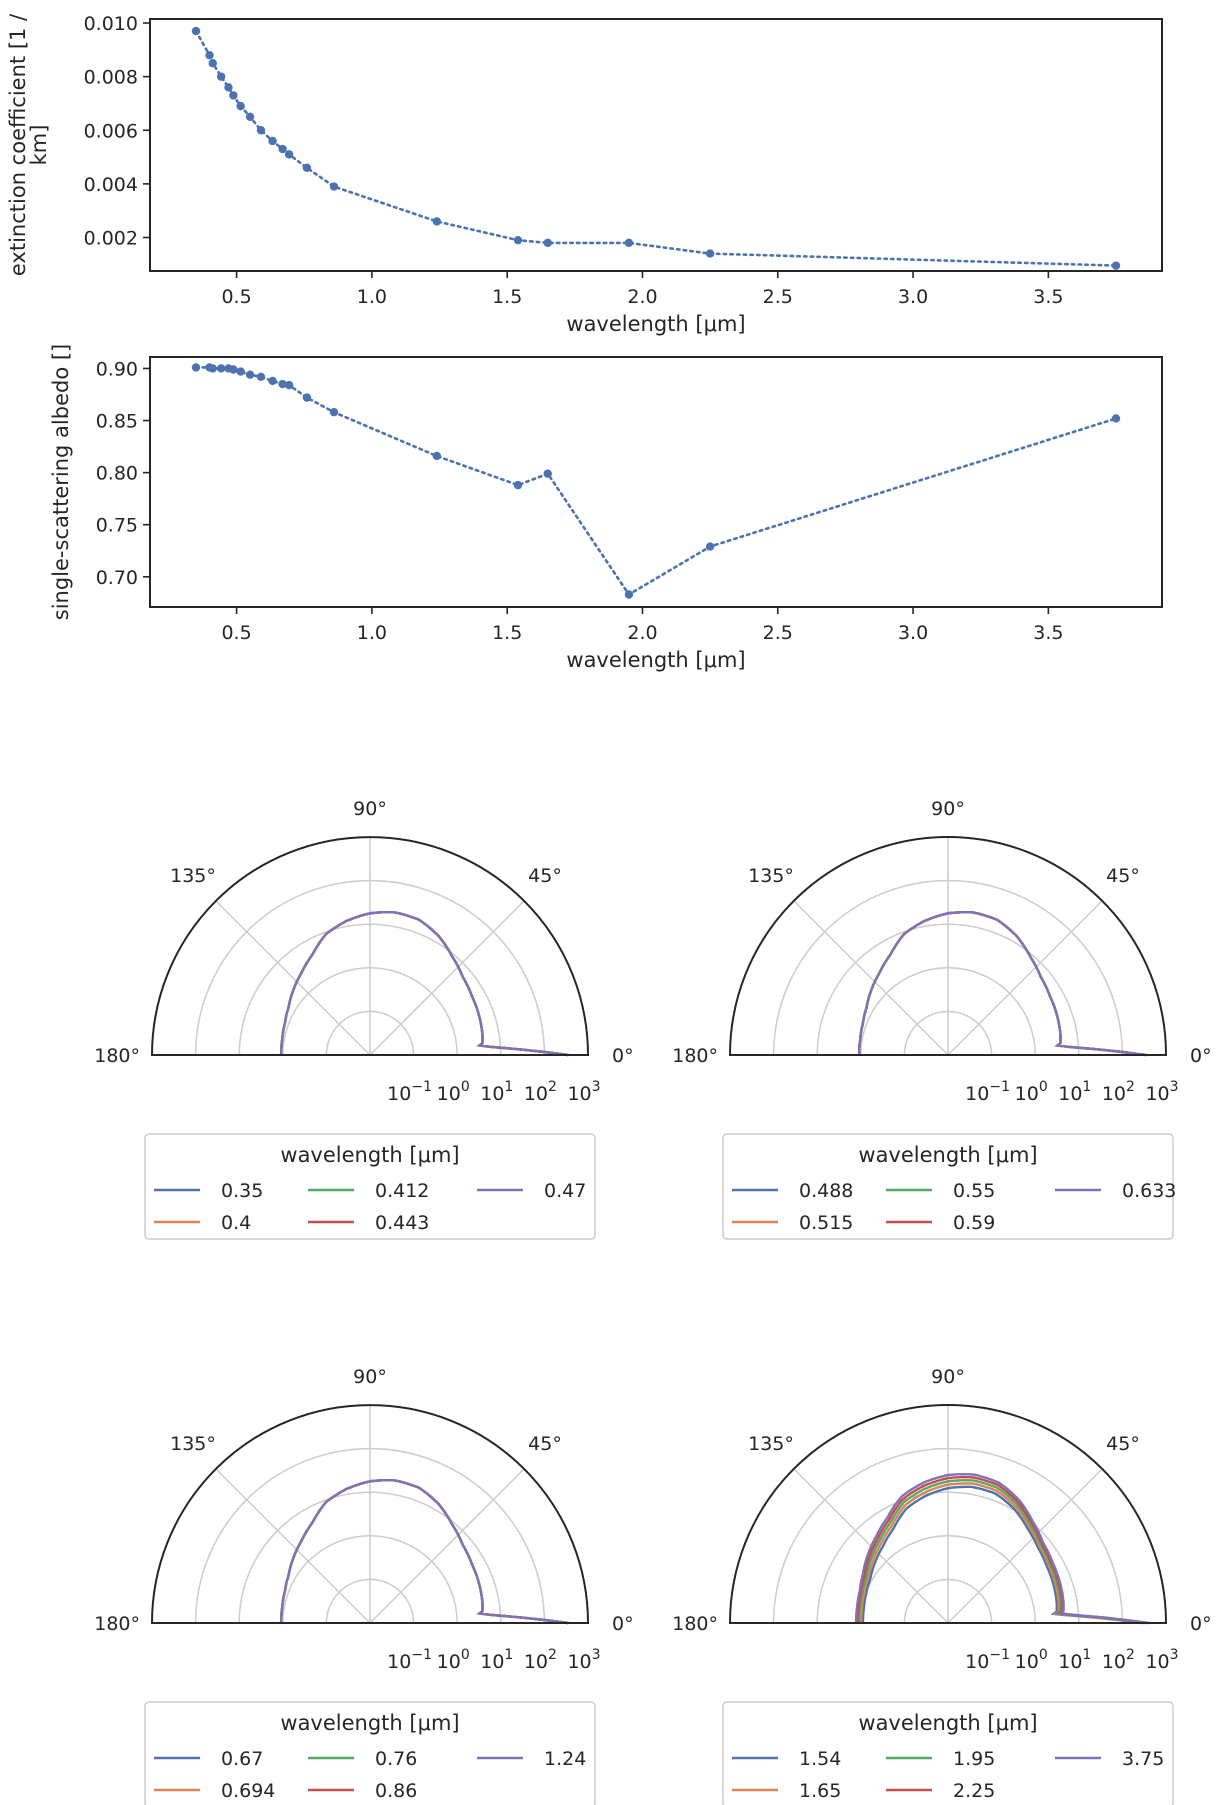  I want to click on x-tick-label: 3.0, so click(913, 633).